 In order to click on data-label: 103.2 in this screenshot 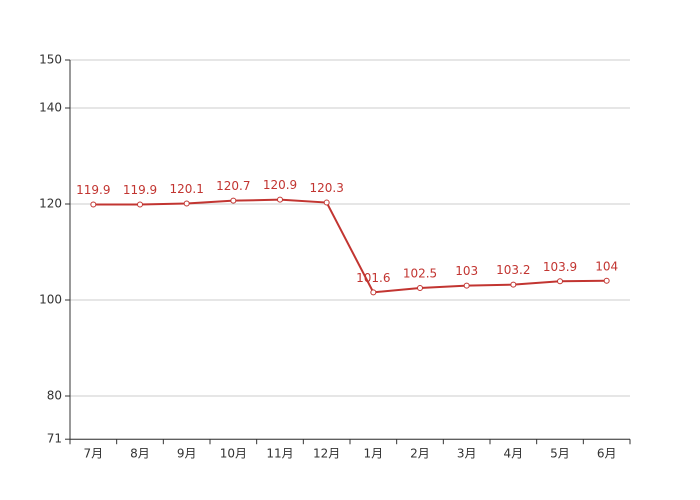, I will do `click(513, 270)`.